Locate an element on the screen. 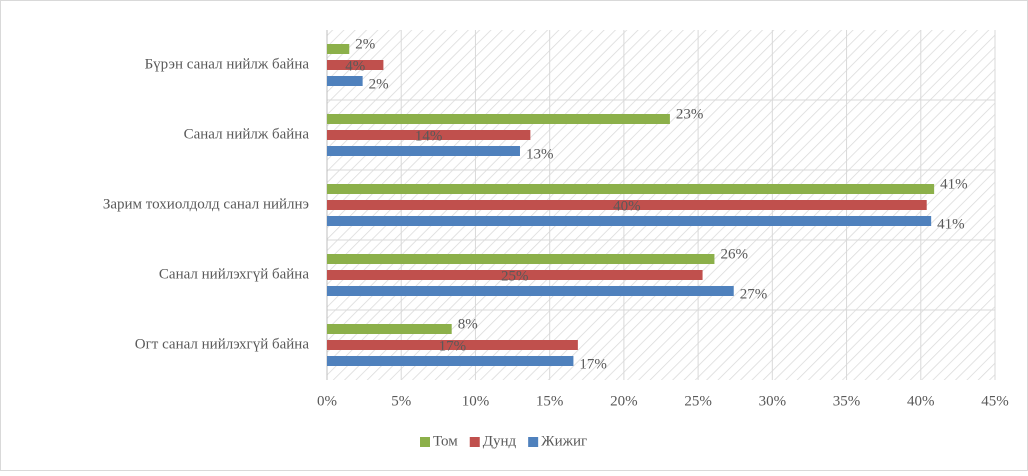 The width and height of the screenshot is (1028, 476). data-label: 40% is located at coordinates (627, 206).